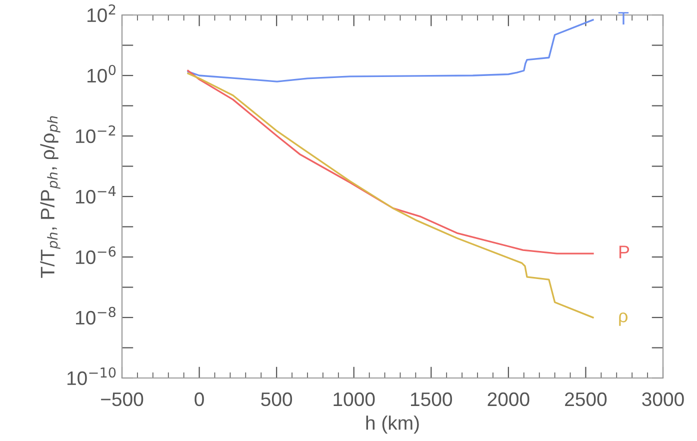 The height and width of the screenshot is (441, 697). What do you see at coordinates (96, 134) in the screenshot?
I see `y-tick-label: 10$^{−2}$` at bounding box center [96, 134].